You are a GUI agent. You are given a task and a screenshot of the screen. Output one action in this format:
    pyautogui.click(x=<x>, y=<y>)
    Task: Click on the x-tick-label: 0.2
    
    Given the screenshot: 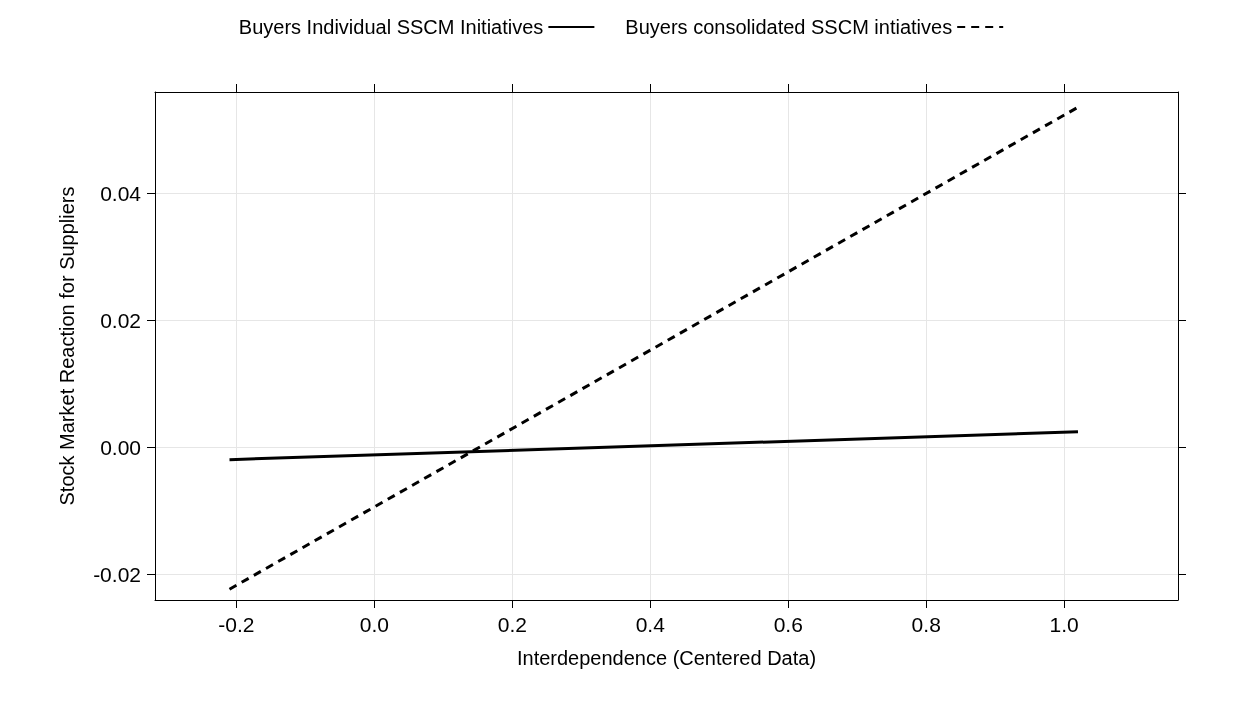 What is the action you would take?
    pyautogui.click(x=512, y=624)
    